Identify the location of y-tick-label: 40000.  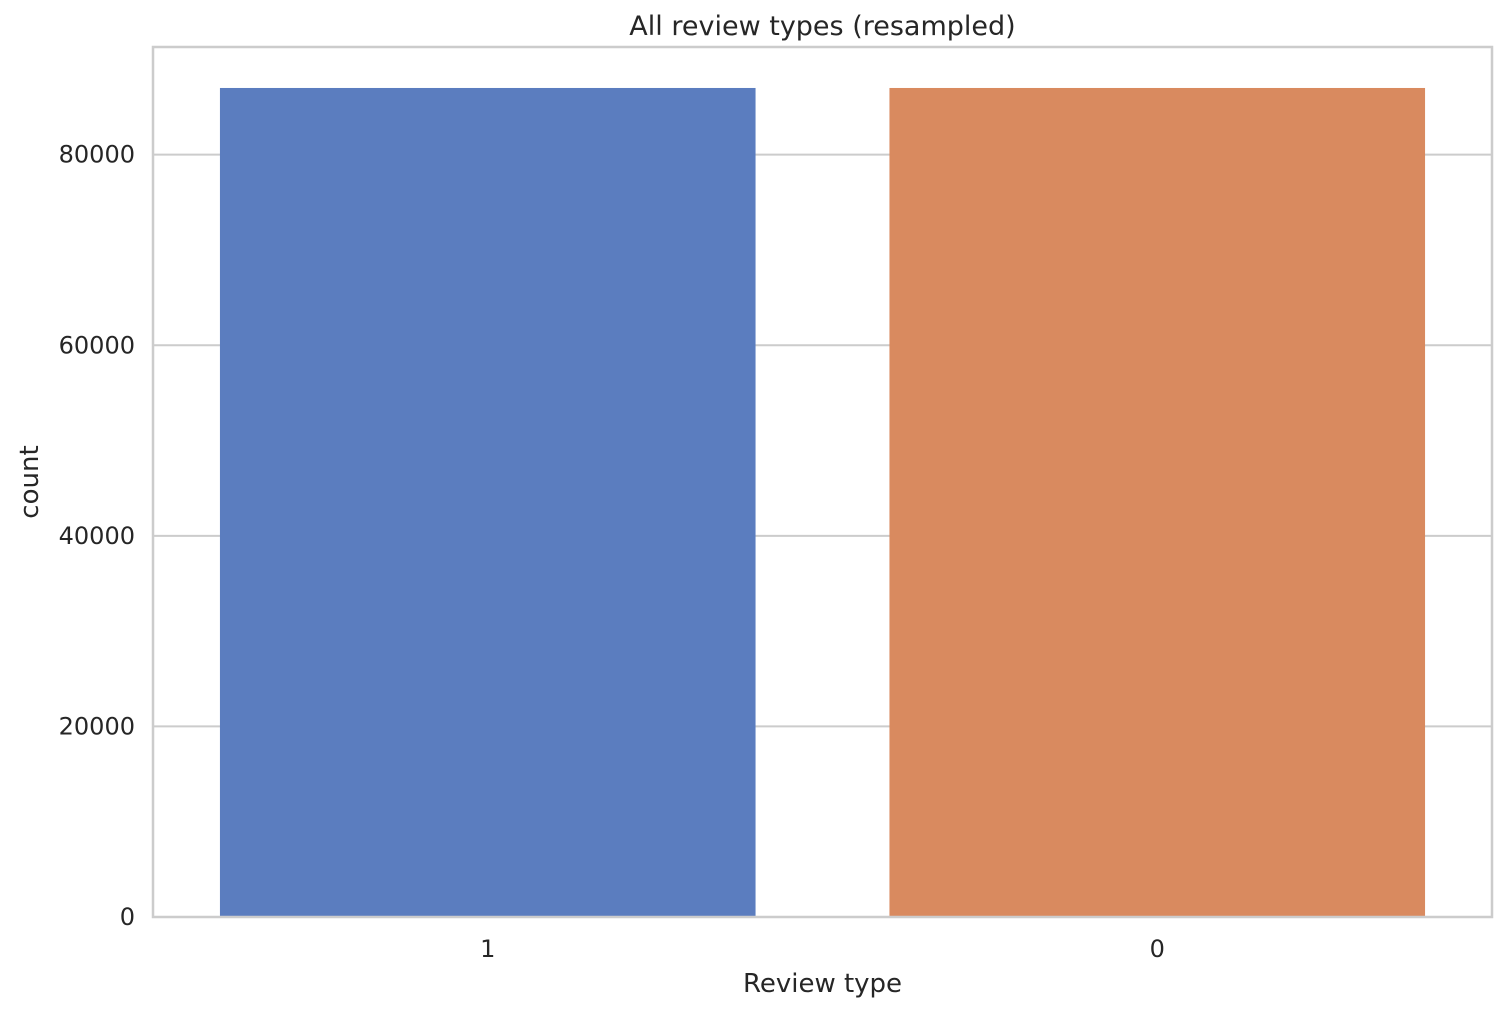
(97, 536).